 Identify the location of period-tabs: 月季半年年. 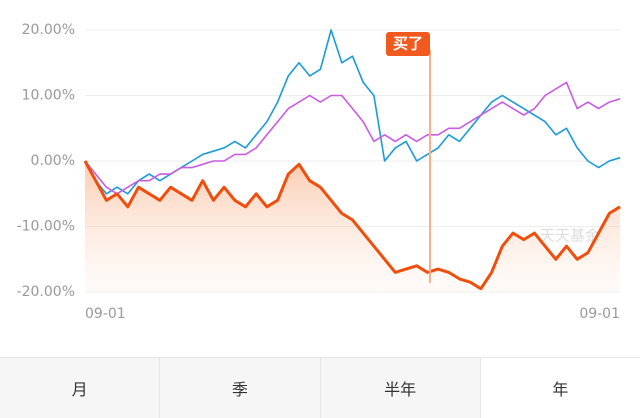
(320, 387).